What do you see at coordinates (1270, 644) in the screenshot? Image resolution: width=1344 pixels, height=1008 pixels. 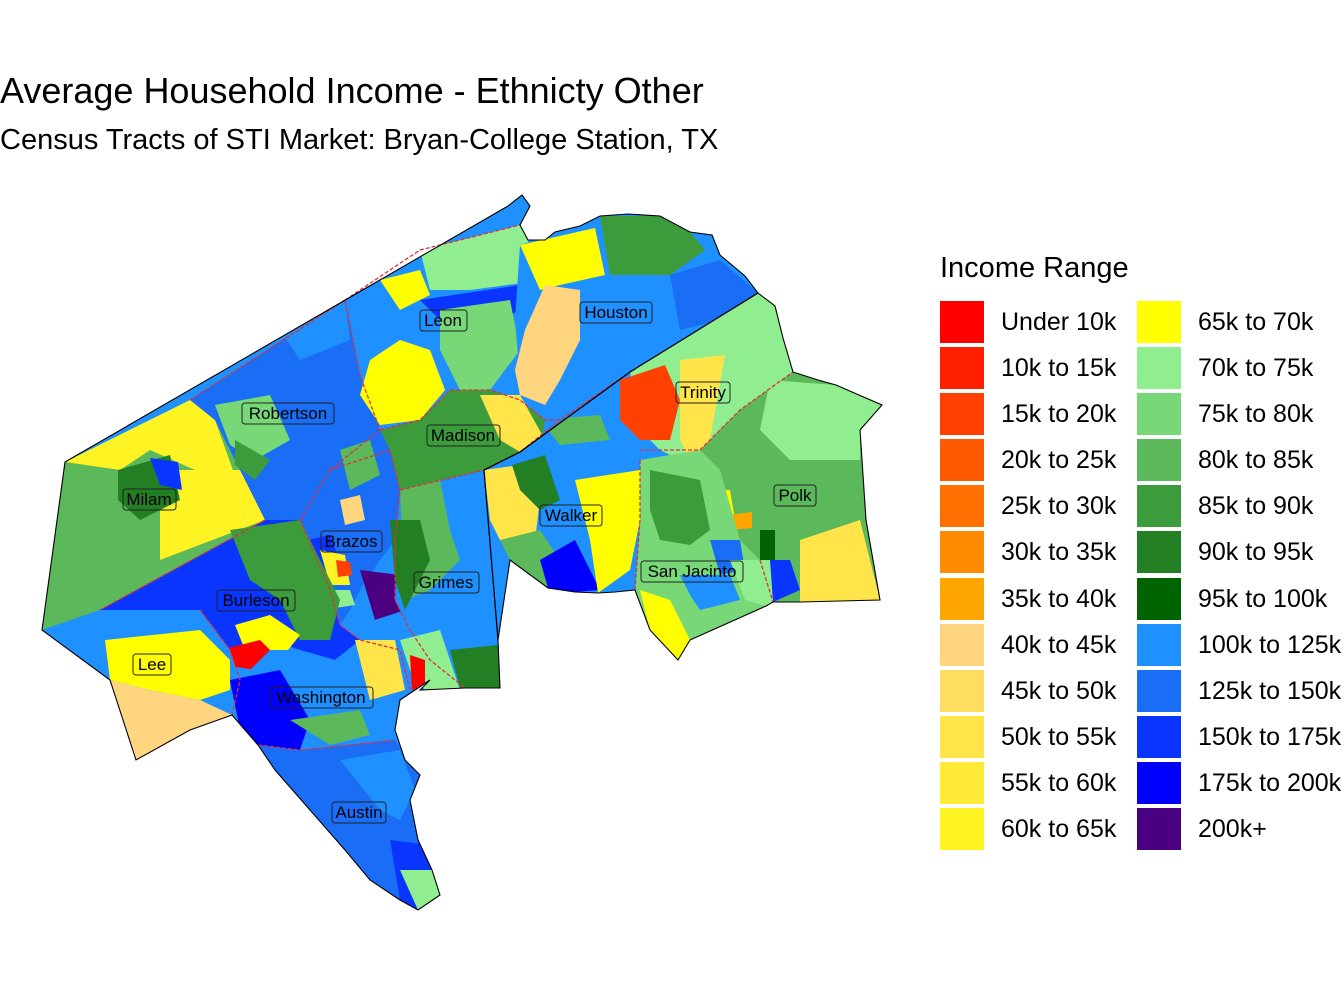 I see `legend-label: 100k to 125k` at bounding box center [1270, 644].